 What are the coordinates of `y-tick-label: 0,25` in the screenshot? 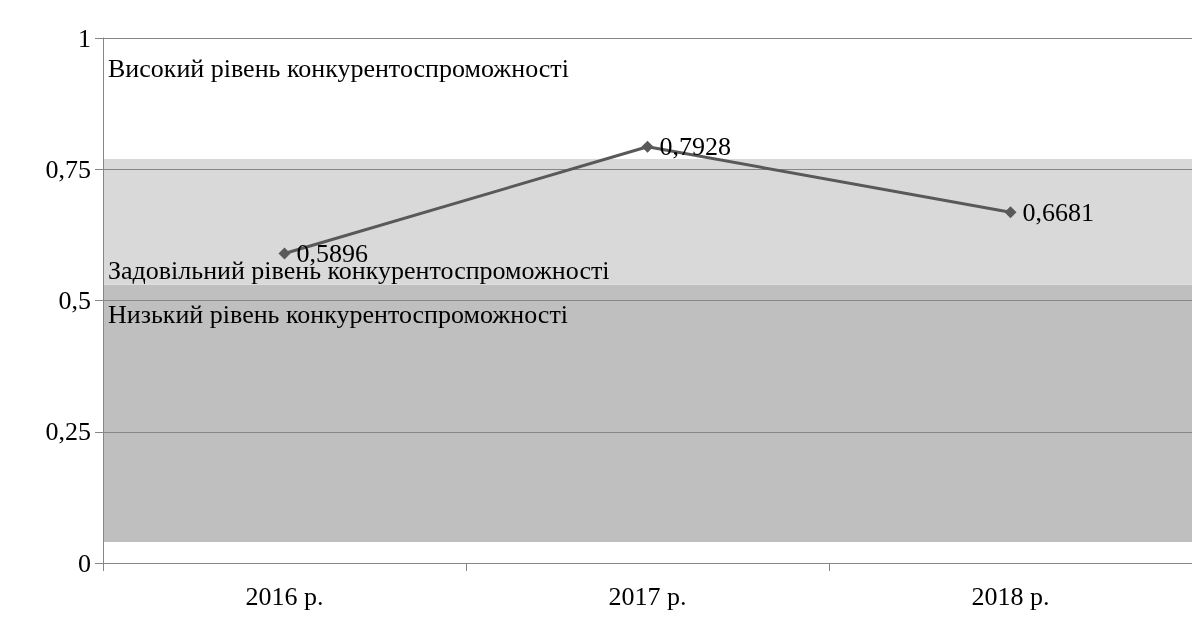 It's located at (68, 432).